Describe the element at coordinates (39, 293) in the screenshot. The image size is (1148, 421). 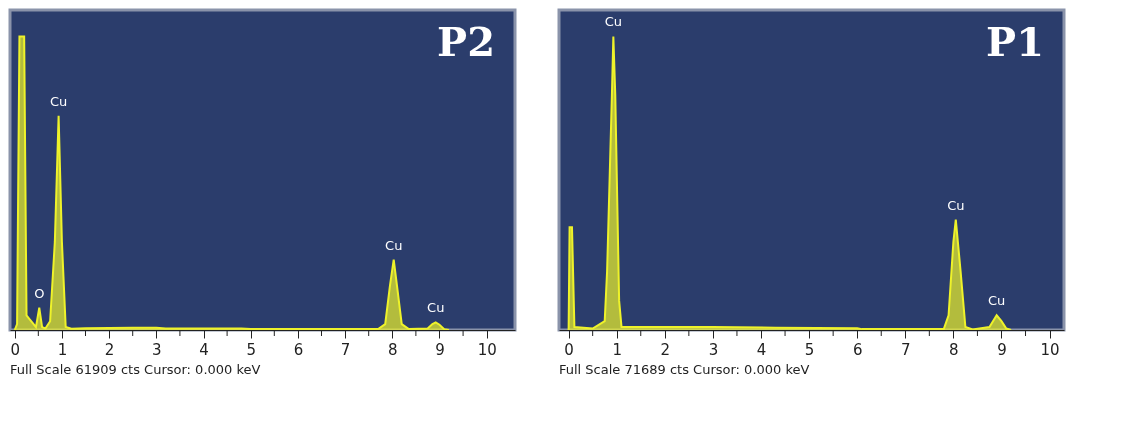
I see `annotation: O` at that location.